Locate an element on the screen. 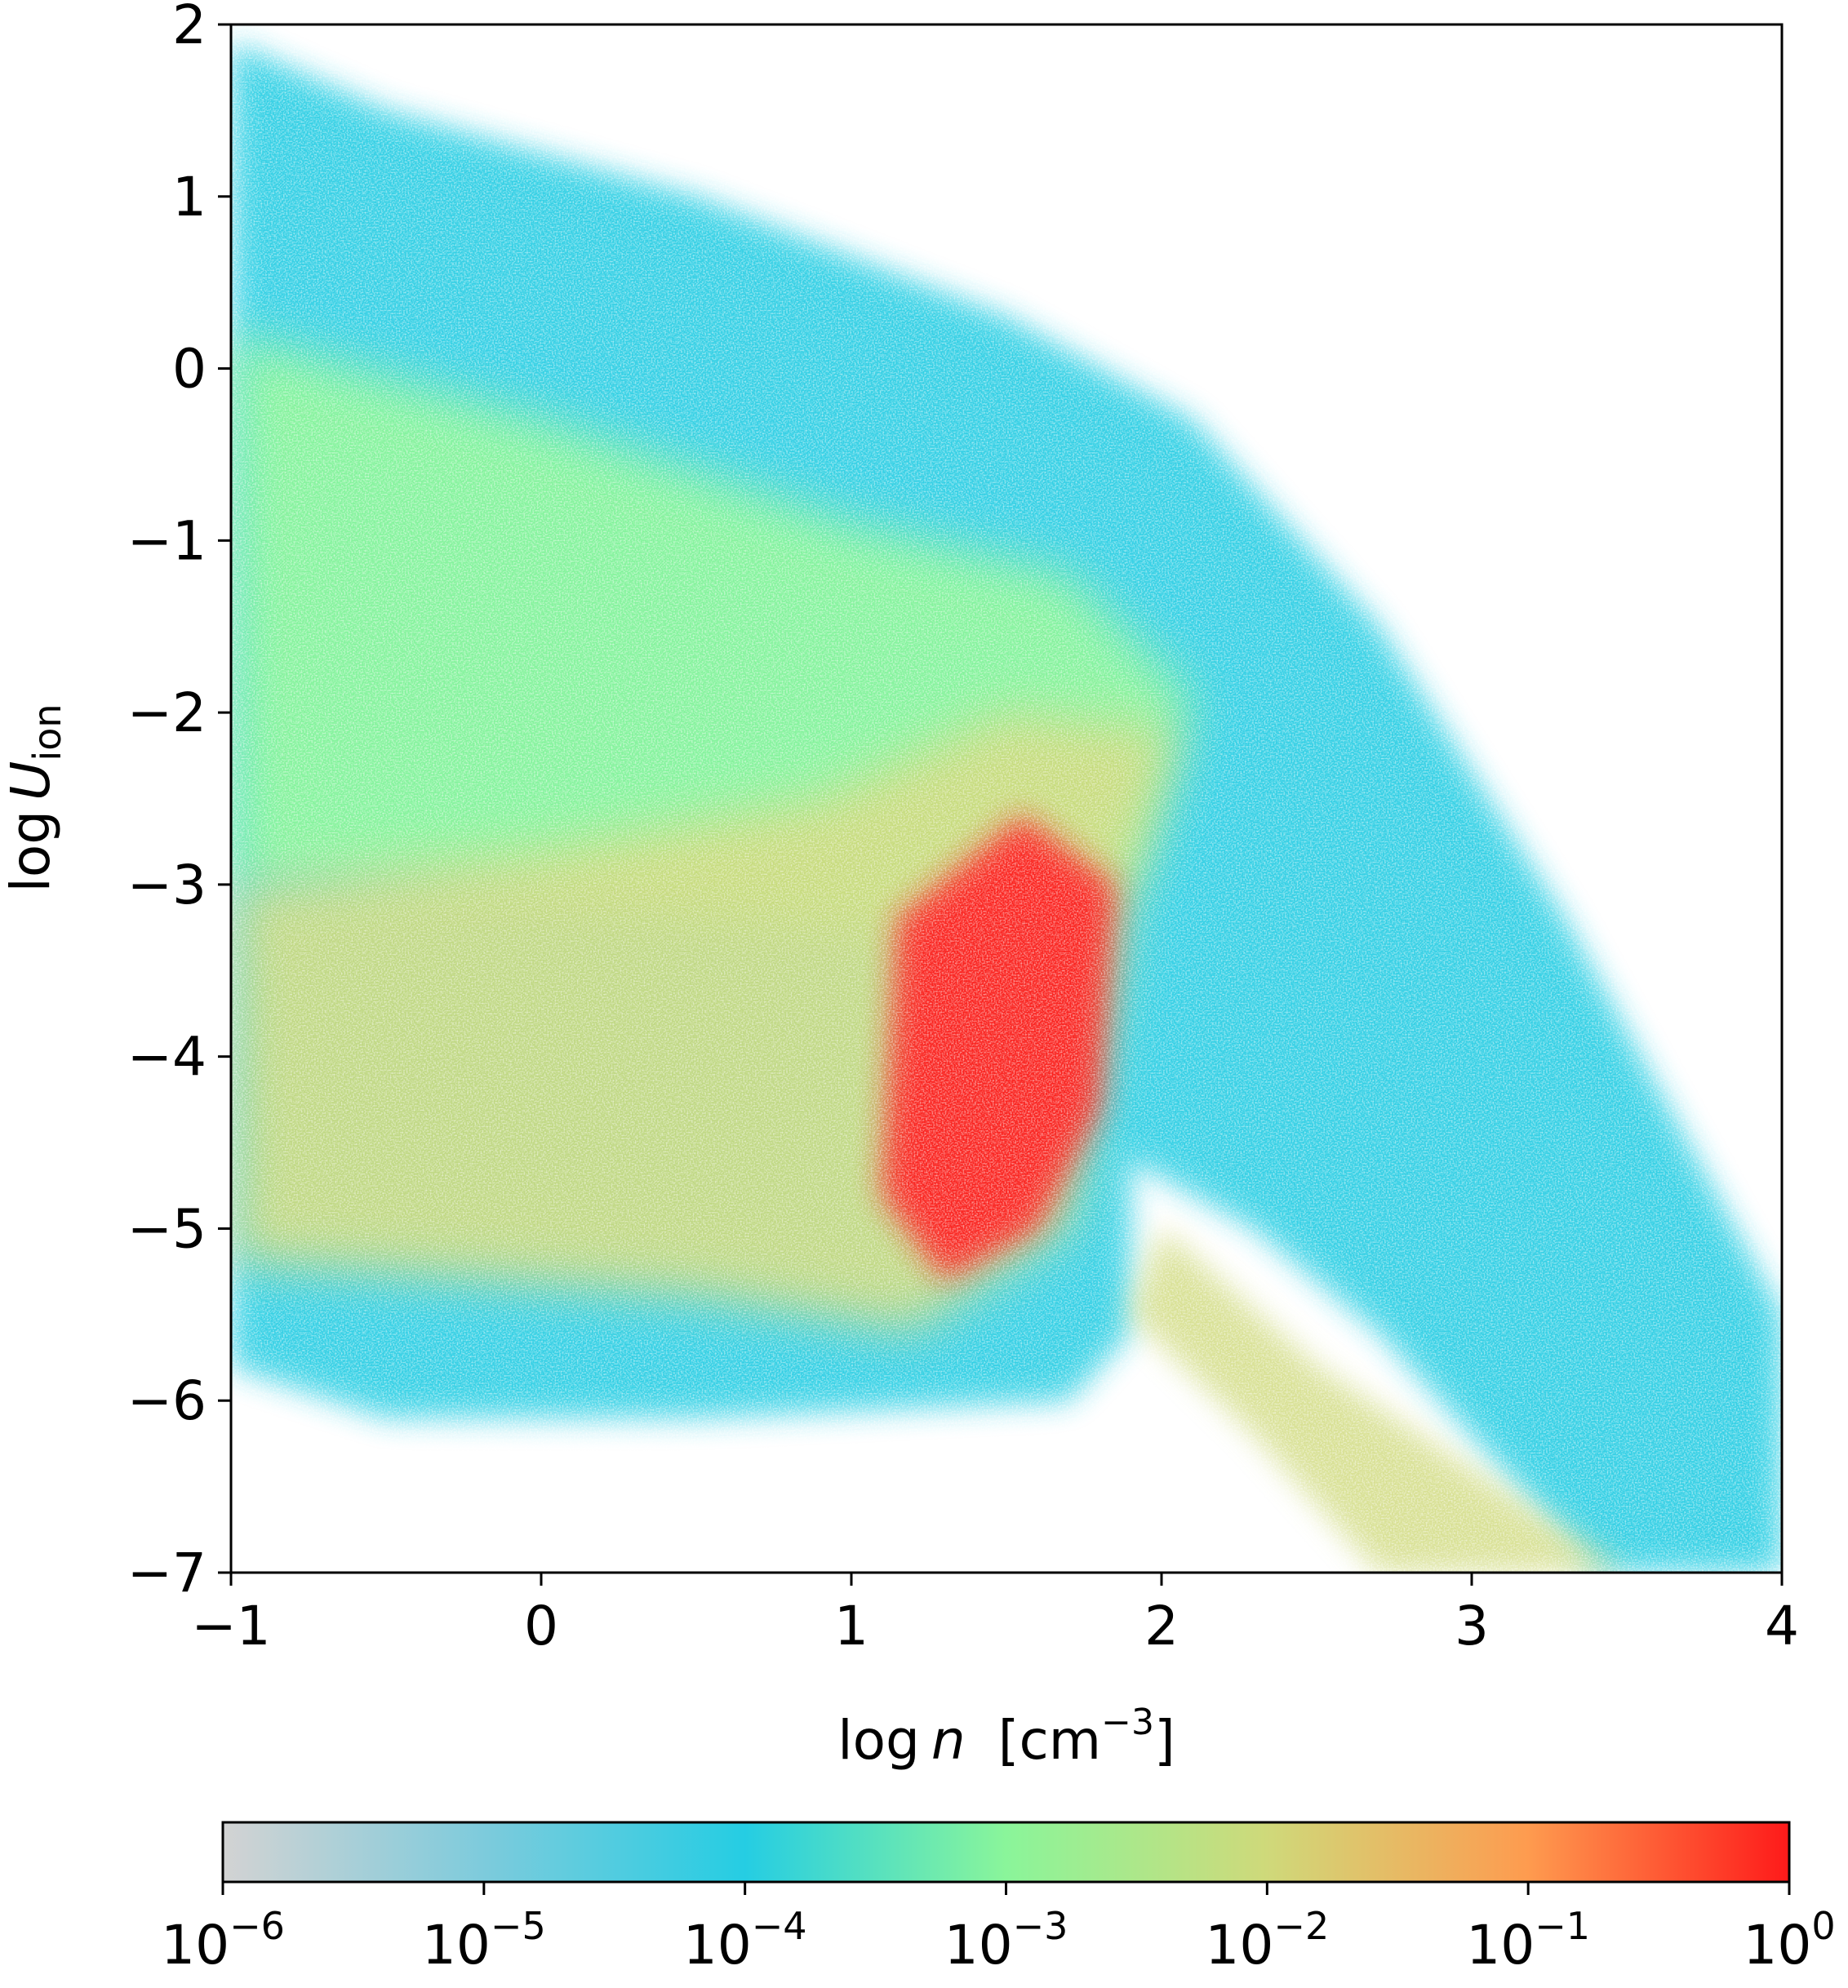 The width and height of the screenshot is (1848, 1988). colorbar-tick-label: 10⁻⁵ is located at coordinates (484, 1940).